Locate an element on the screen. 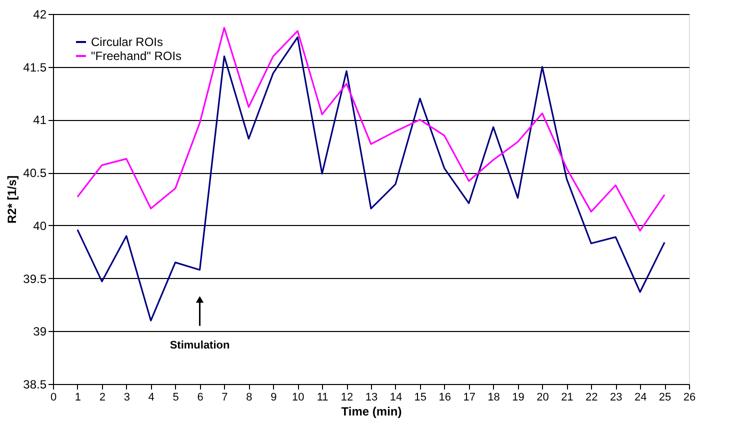  x-tick-label: 13 is located at coordinates (371, 398).